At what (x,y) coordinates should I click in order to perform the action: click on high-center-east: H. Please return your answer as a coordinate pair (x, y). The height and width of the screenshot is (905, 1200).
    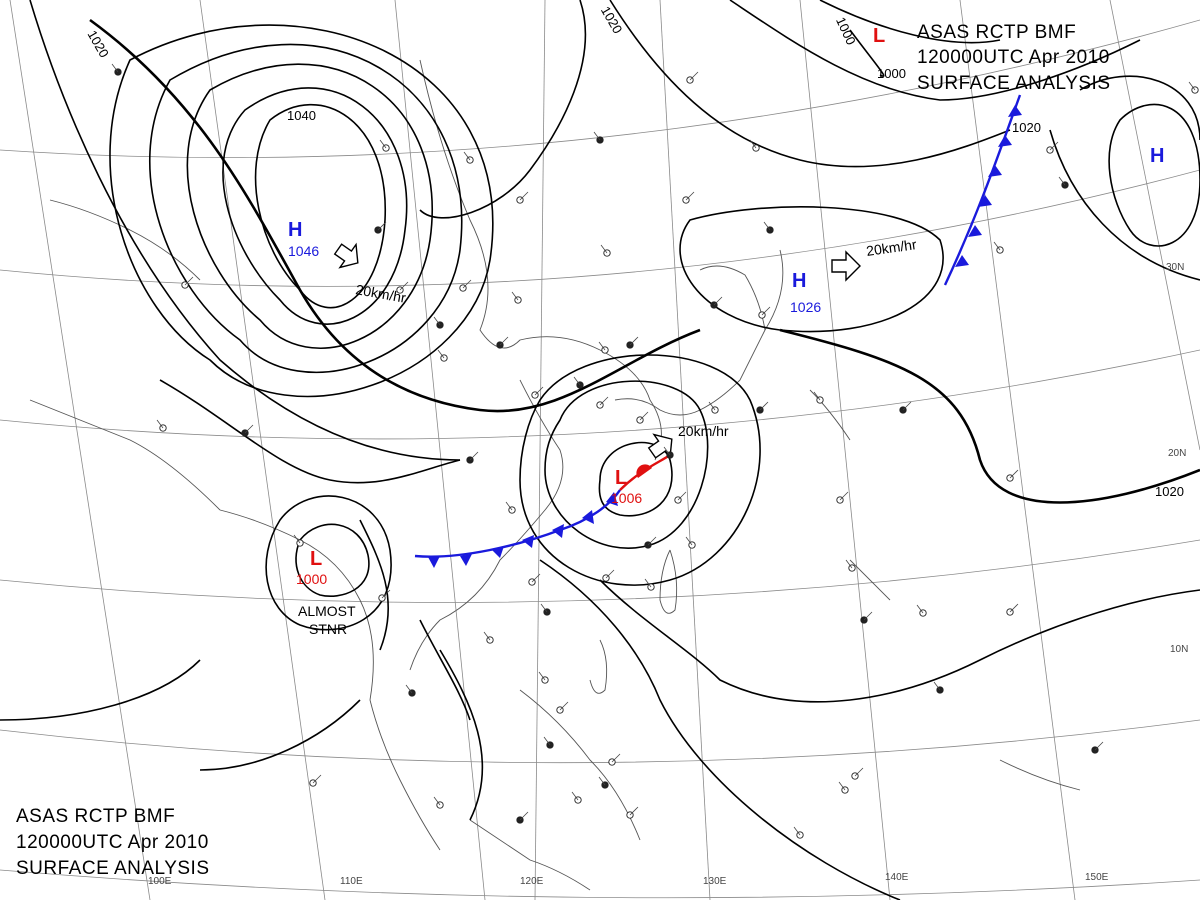
    Looking at the image, I should click on (1157, 156).